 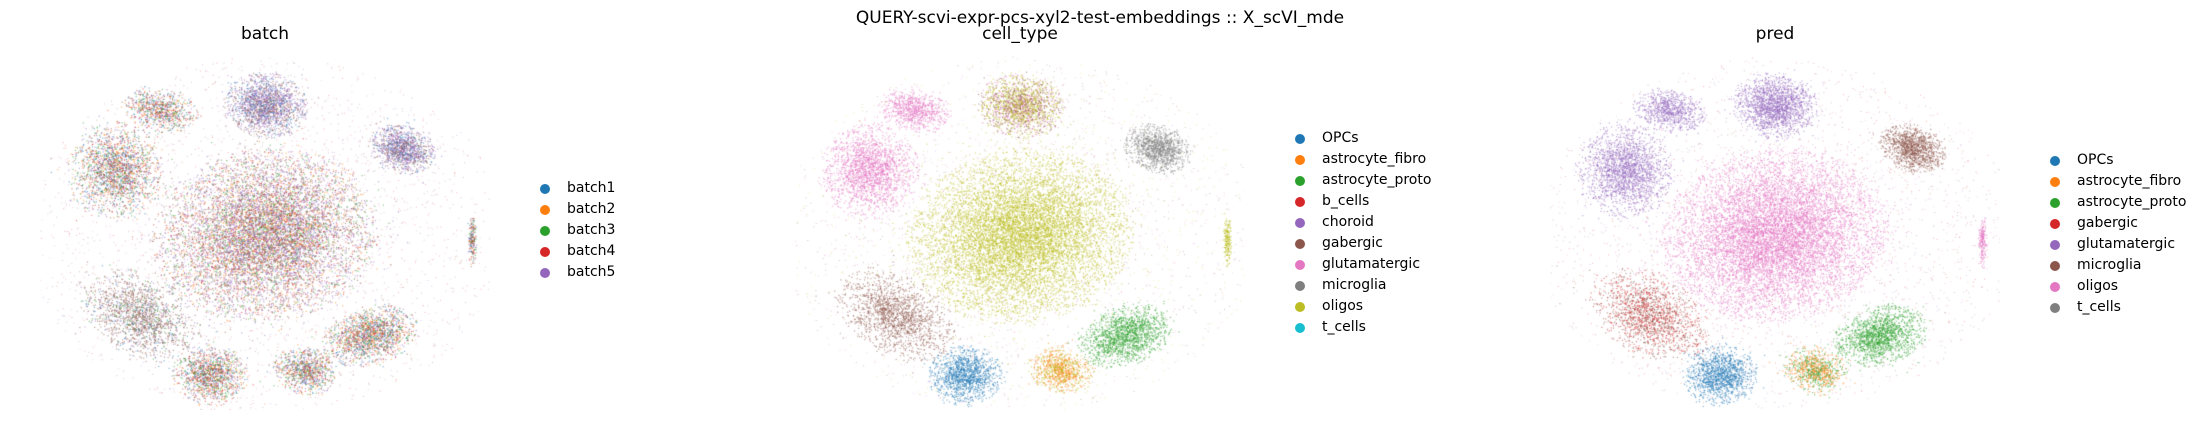 What do you see at coordinates (1020, 34) in the screenshot?
I see `panel-title: cell_type` at bounding box center [1020, 34].